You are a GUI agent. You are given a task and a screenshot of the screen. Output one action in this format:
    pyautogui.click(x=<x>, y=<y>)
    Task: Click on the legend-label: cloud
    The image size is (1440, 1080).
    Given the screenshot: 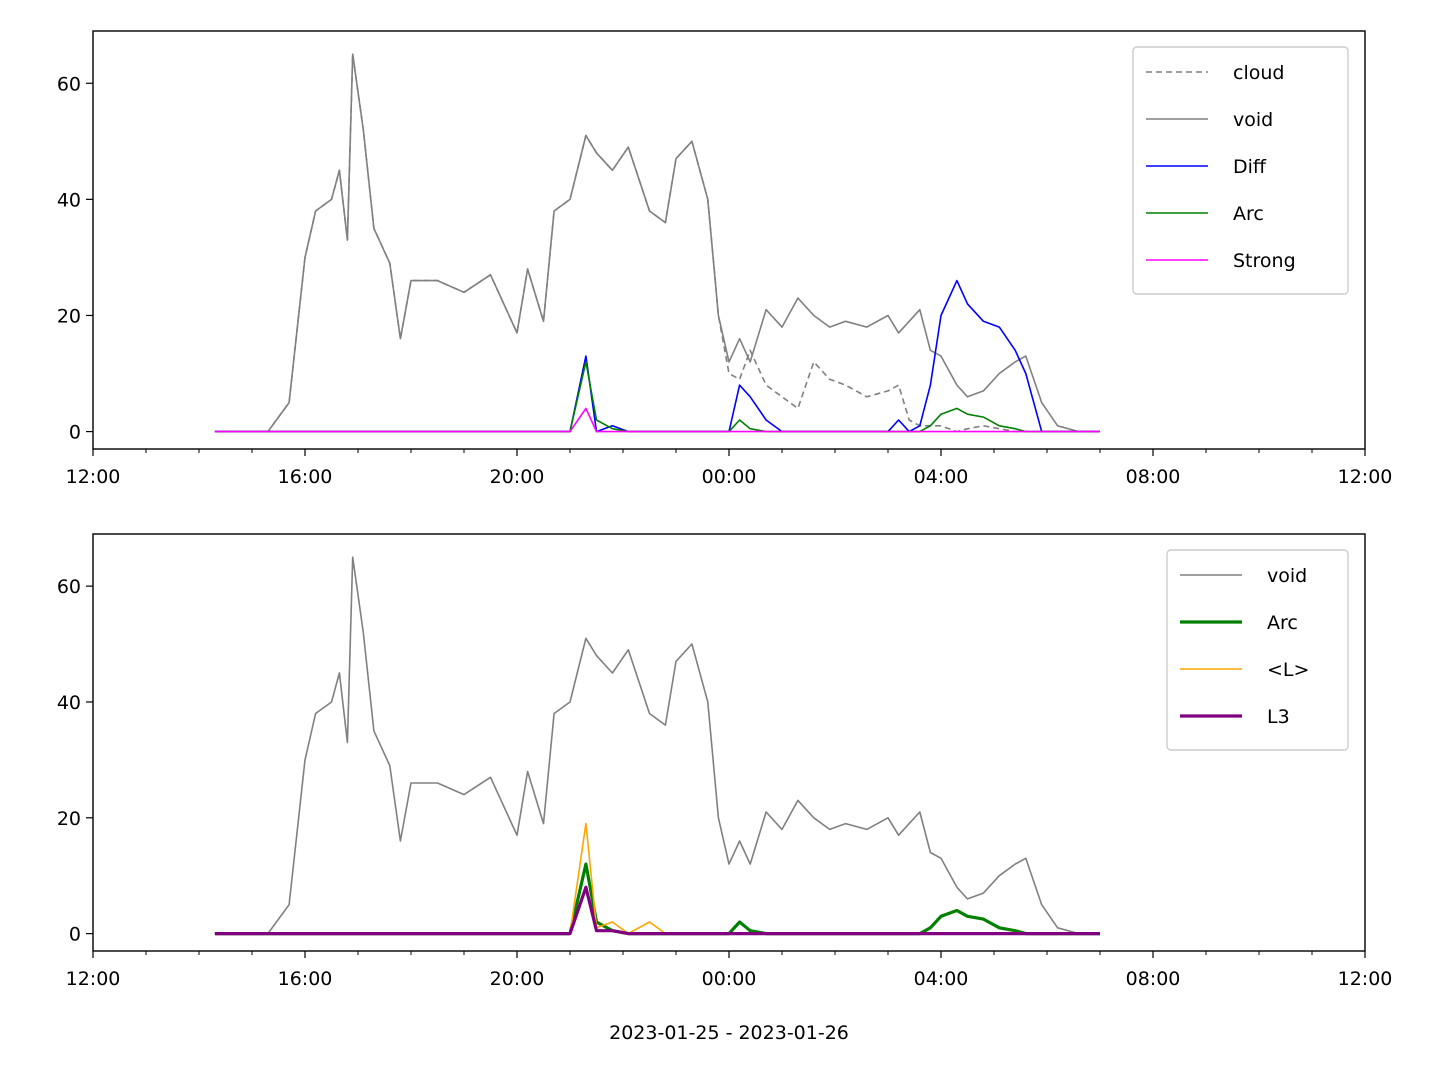 What is the action you would take?
    pyautogui.click(x=1258, y=73)
    